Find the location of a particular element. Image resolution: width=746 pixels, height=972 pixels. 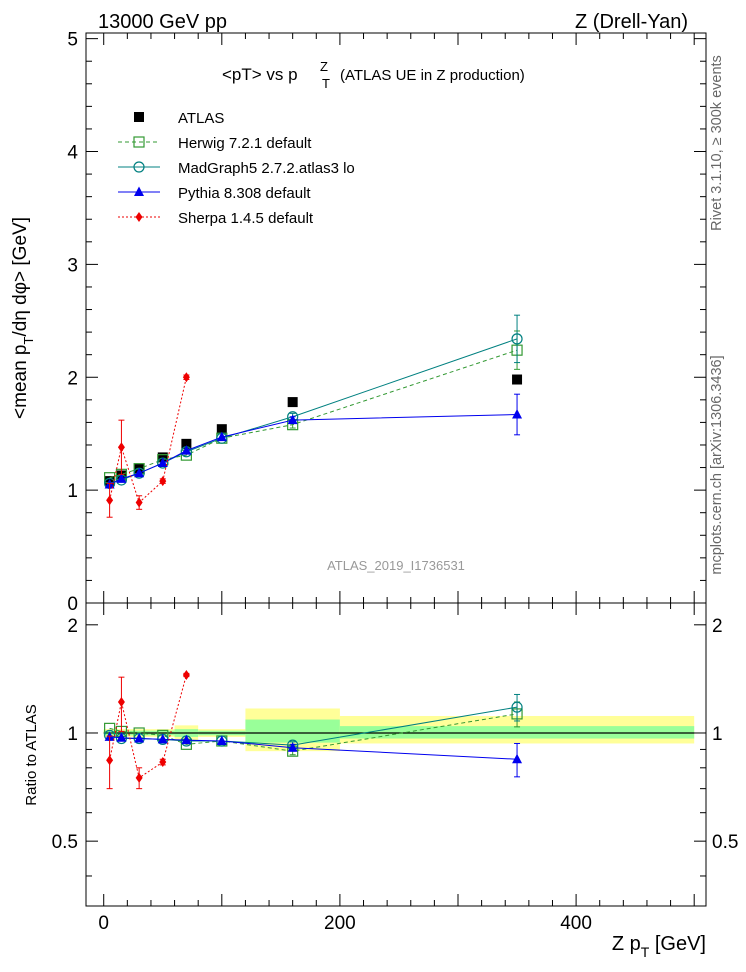

x-tick-label: 0 is located at coordinates (103, 923).